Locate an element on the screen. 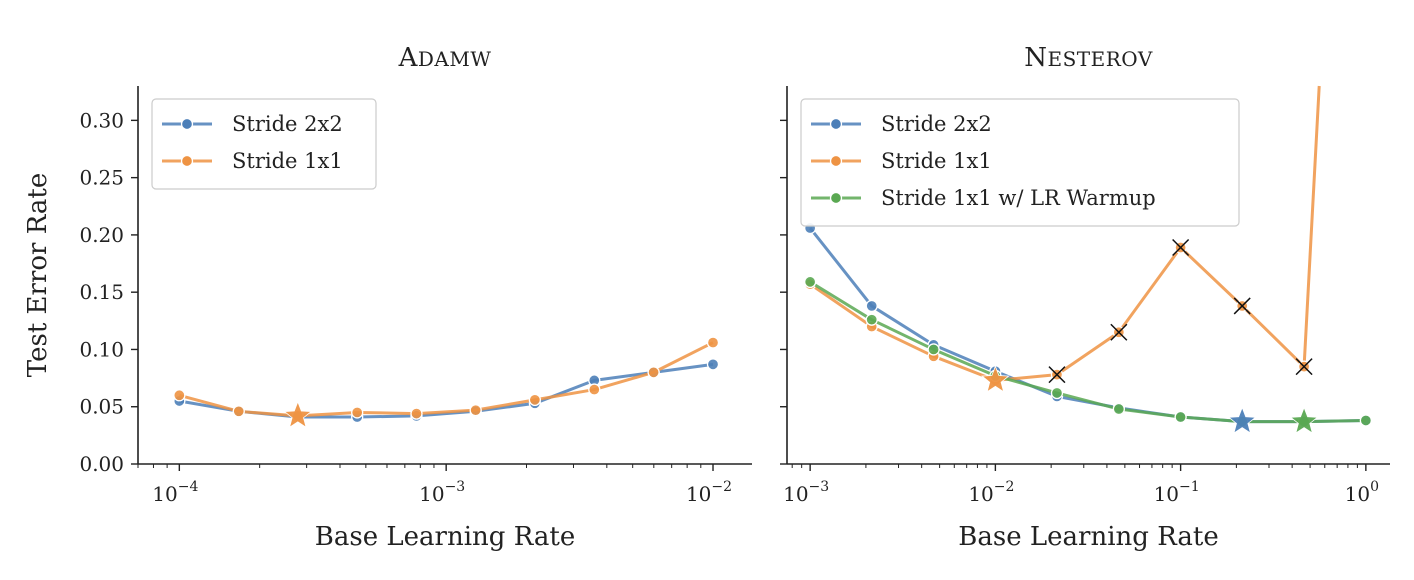 The height and width of the screenshot is (580, 1414). plot-area is located at coordinates (446, 380).